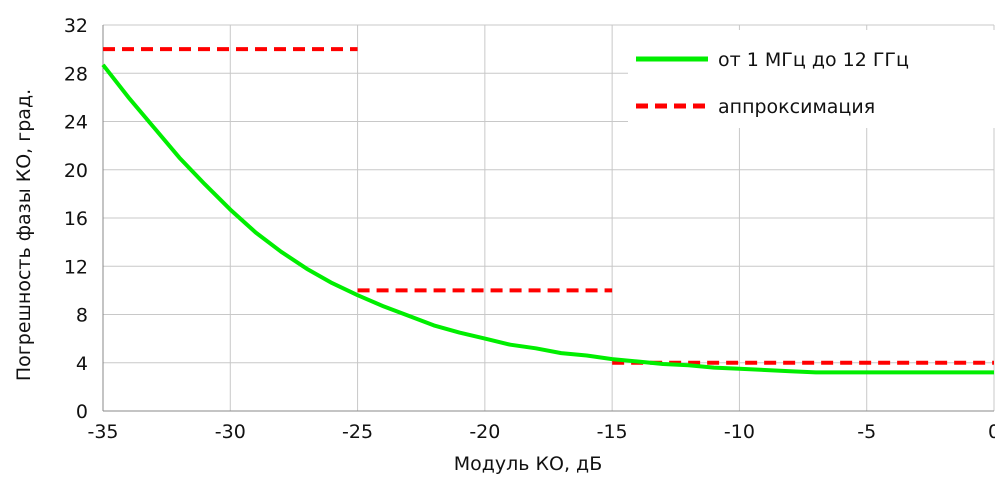 This screenshot has width=995, height=496. I want to click on x-axis-title: Модуль КО, дБ, so click(528, 464).